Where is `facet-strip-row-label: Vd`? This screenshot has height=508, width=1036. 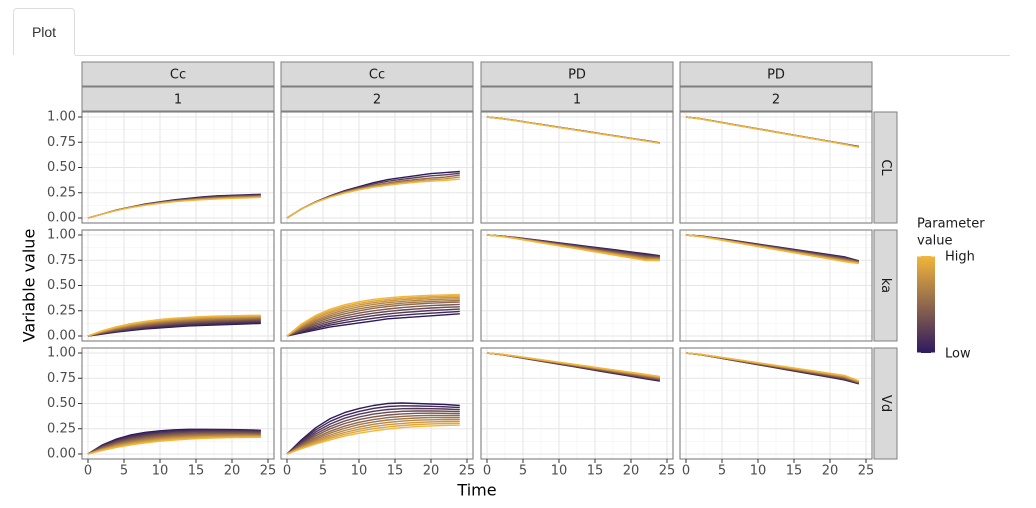
facet-strip-row-label: Vd is located at coordinates (885, 403).